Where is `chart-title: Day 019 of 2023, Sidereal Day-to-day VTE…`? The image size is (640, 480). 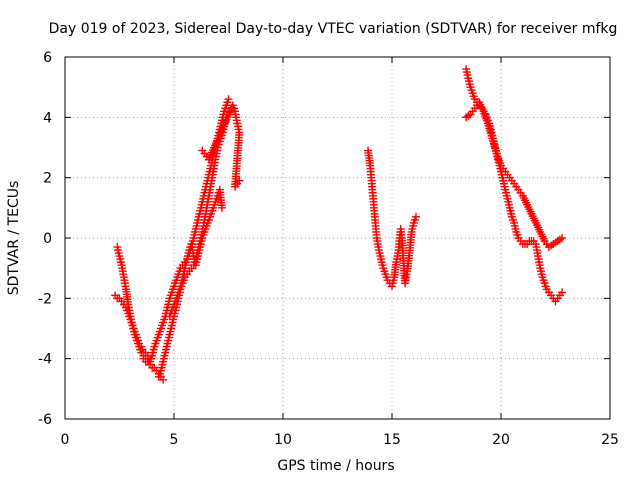
chart-title: Day 019 of 2023, Sidereal Day-to-day VTE… is located at coordinates (333, 29).